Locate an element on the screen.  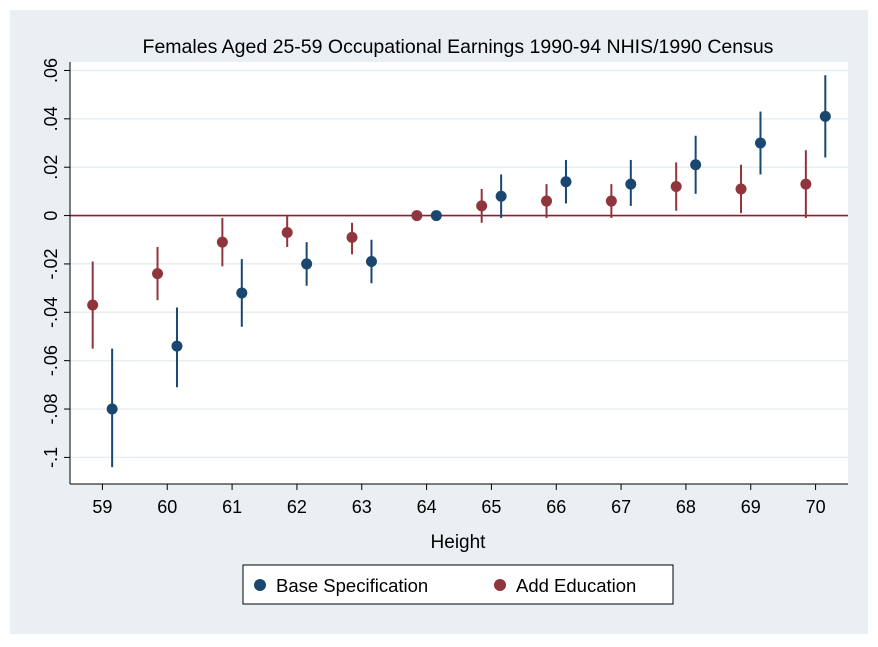
legend-label-base-specification: Base Specification is located at coordinates (352, 585).